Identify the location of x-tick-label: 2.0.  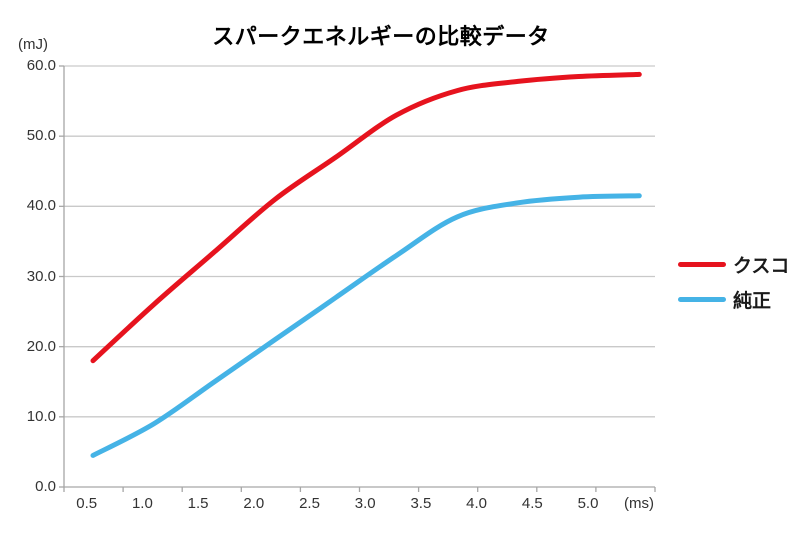
(254, 503).